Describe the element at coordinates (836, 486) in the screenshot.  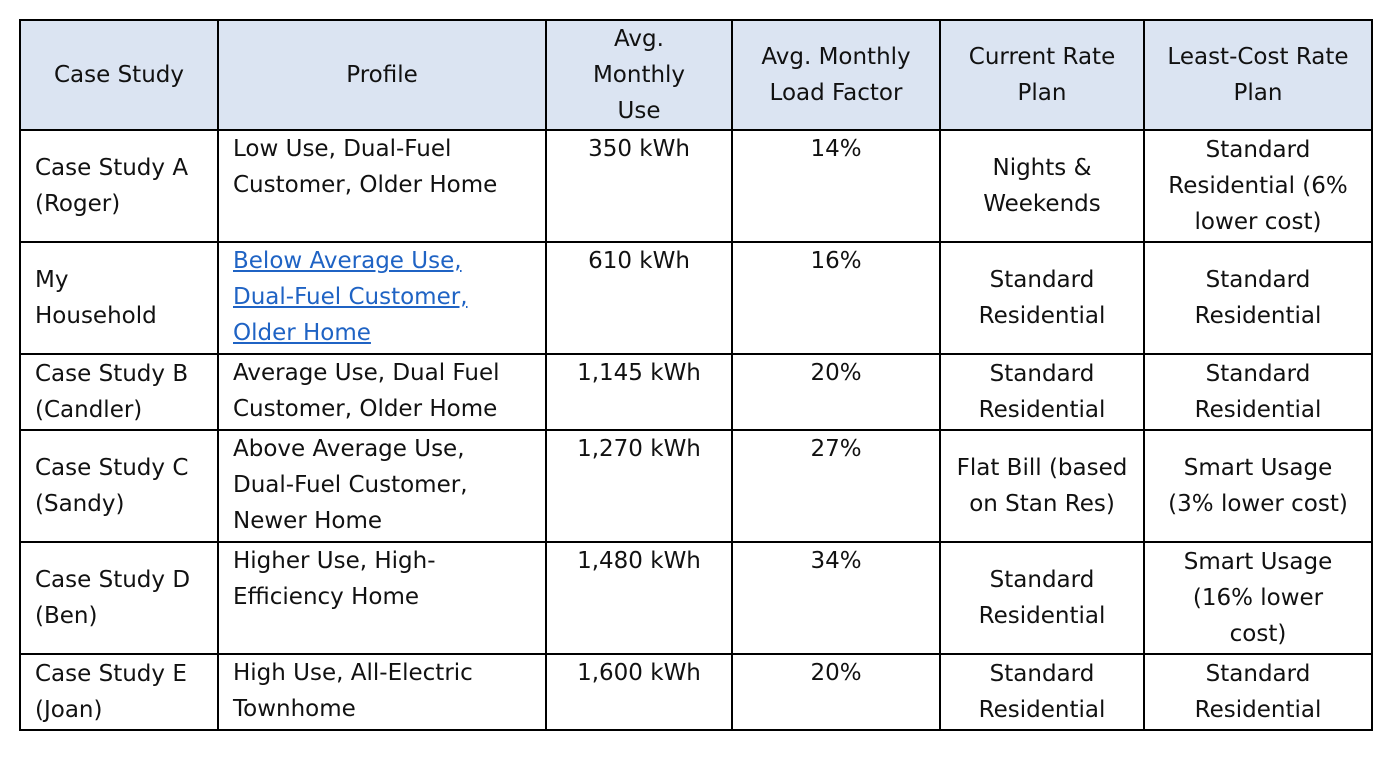
I see `load-factor-cell: 27%` at that location.